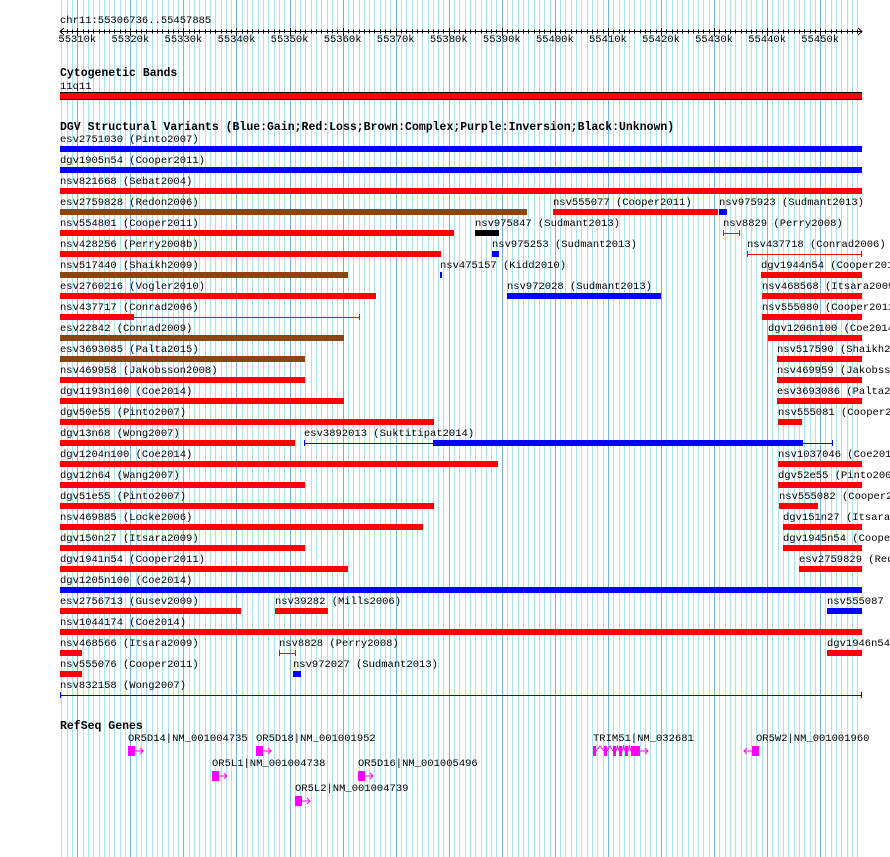 This screenshot has height=857, width=890. I want to click on gene-label: TRIM51|NM_032681, so click(643, 739).